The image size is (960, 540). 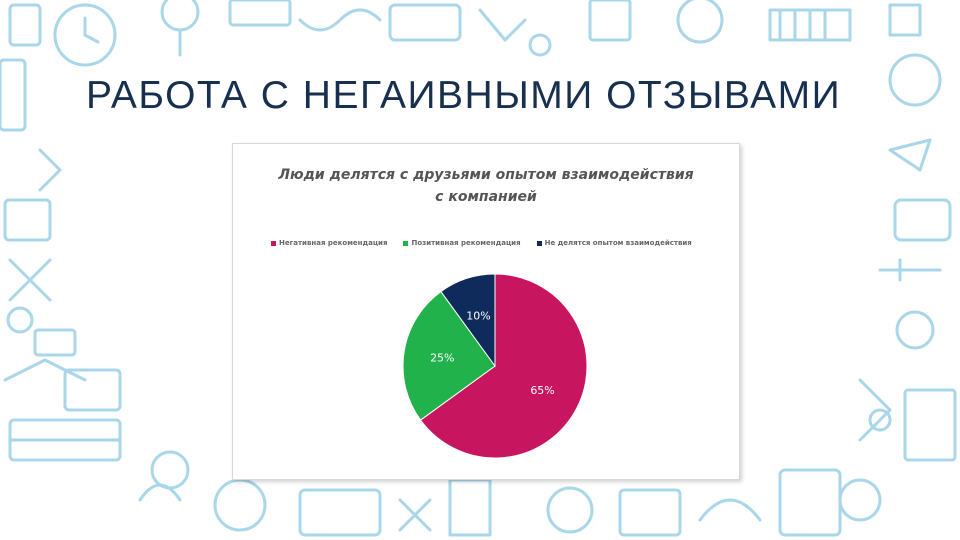 I want to click on slide-title: РАБОТА С НЕГАИВНЫМИ ОТЗЫВАМИ, so click(x=464, y=95).